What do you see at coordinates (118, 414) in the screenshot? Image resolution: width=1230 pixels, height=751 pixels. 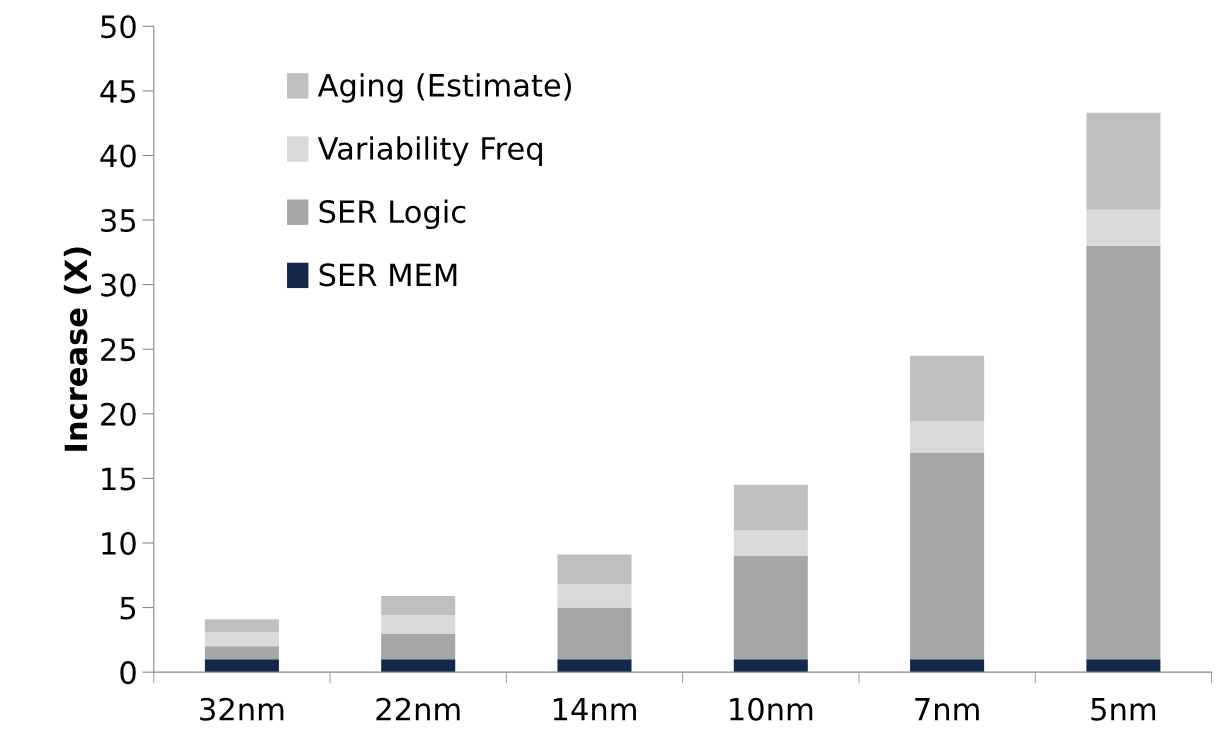 I see `y-tick-label: 20` at bounding box center [118, 414].